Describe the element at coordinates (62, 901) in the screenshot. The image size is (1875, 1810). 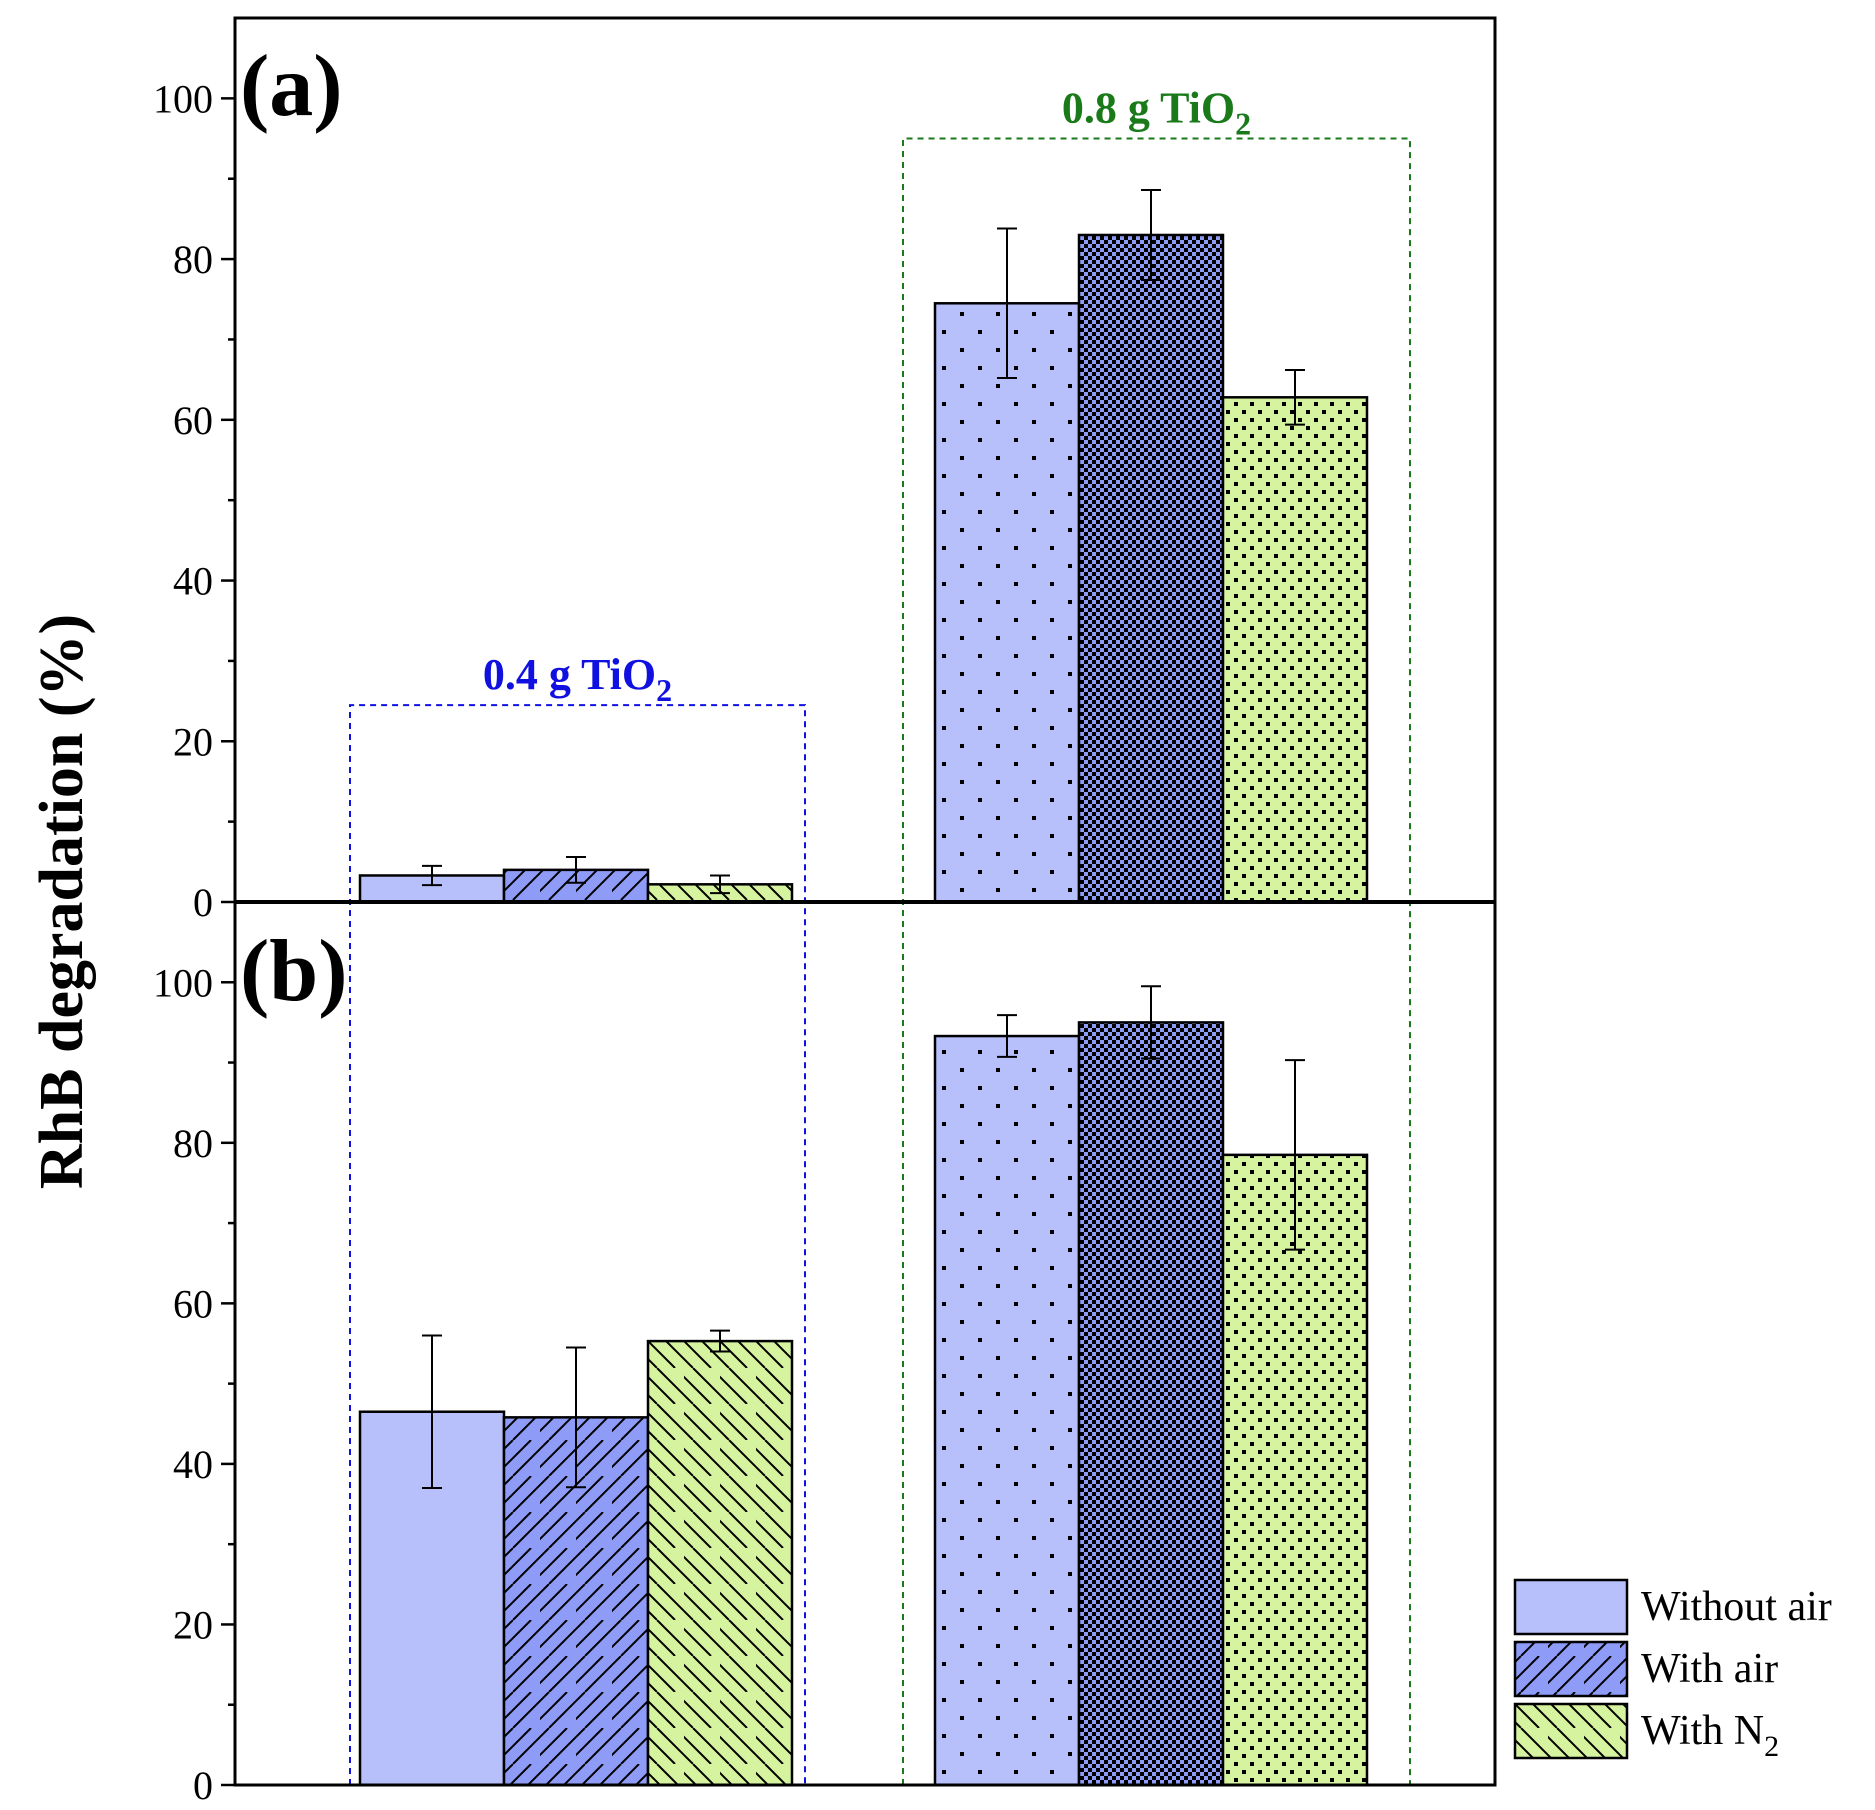
I see `y-axis-title: RhB degradation (%)` at that location.